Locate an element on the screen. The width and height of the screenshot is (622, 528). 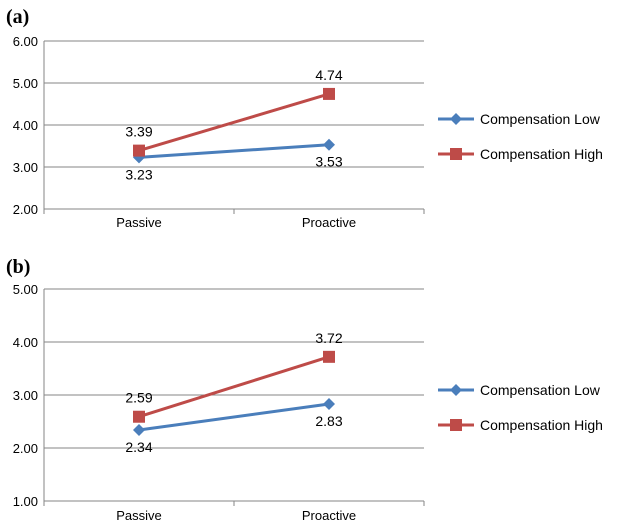
data-label: 3.72 is located at coordinates (328, 338).